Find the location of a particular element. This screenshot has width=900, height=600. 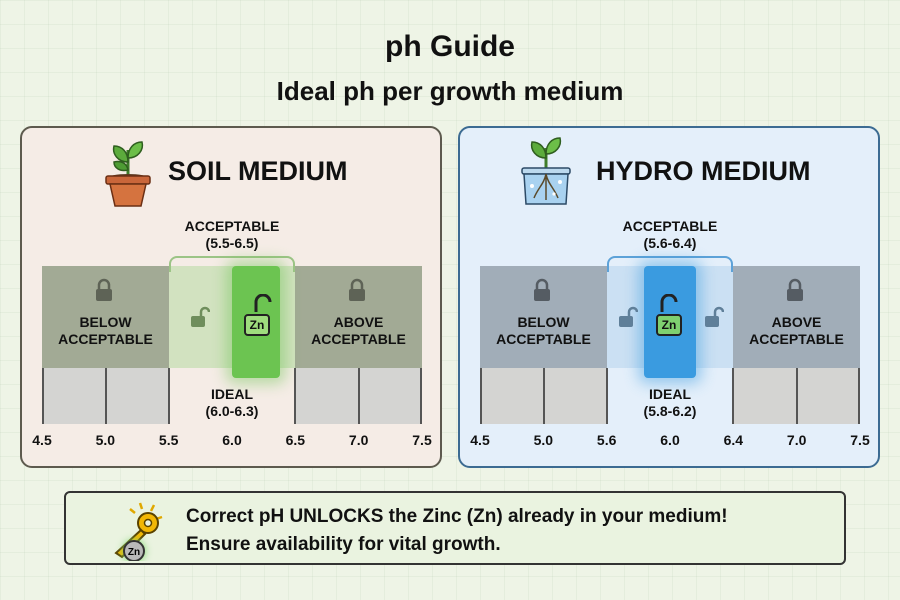

soil-ph-scale: BELOW ACCEPTABLE ABOVE ACCEPTABLE is located at coordinates (232, 352).